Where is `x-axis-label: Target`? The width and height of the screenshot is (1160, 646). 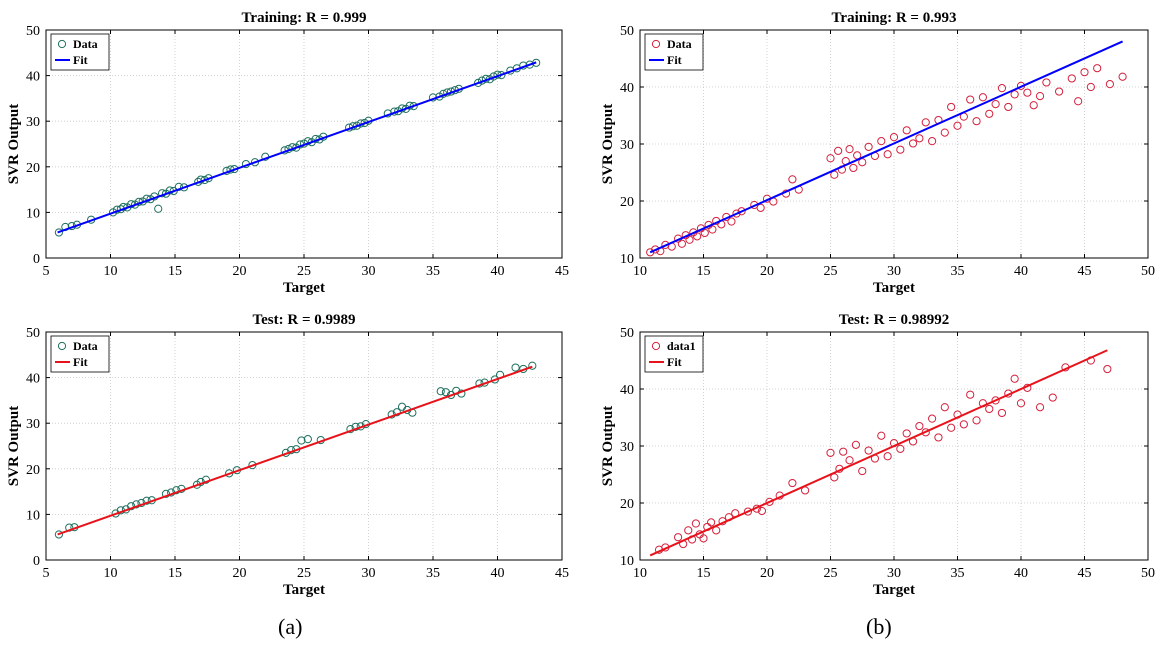 x-axis-label: Target is located at coordinates (304, 590).